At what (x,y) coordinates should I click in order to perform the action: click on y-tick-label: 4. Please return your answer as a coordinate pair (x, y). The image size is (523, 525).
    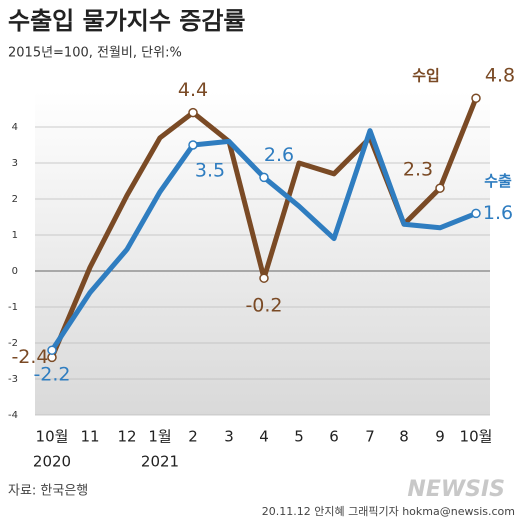
    Looking at the image, I should click on (15, 127).